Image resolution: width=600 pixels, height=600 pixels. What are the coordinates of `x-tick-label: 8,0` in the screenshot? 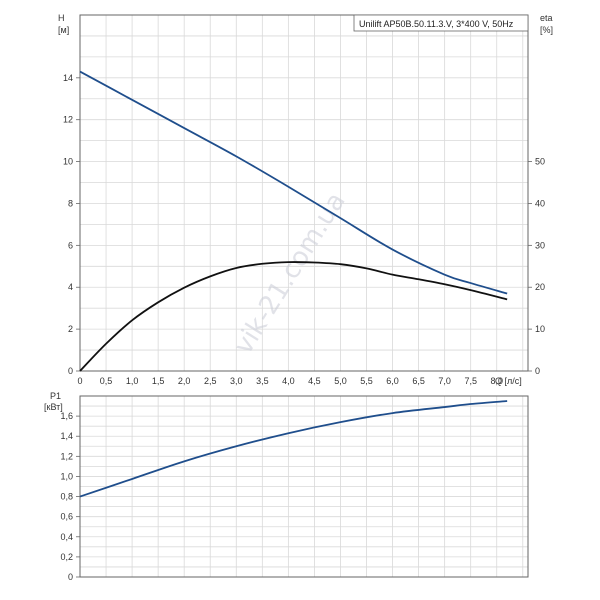 It's located at (496, 381).